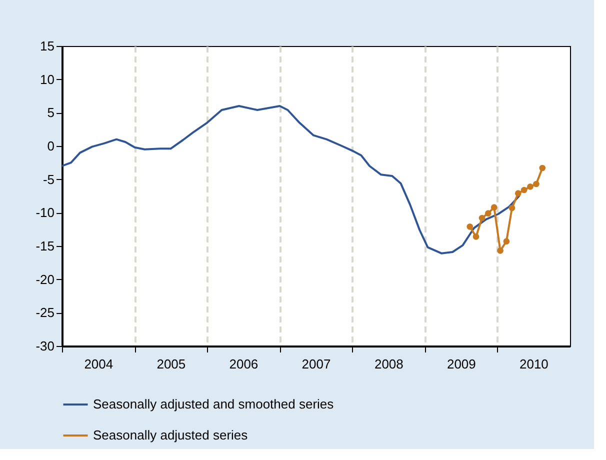 Image resolution: width=606 pixels, height=460 pixels. Describe the element at coordinates (389, 364) in the screenshot. I see `x-tick-label: 2008` at that location.